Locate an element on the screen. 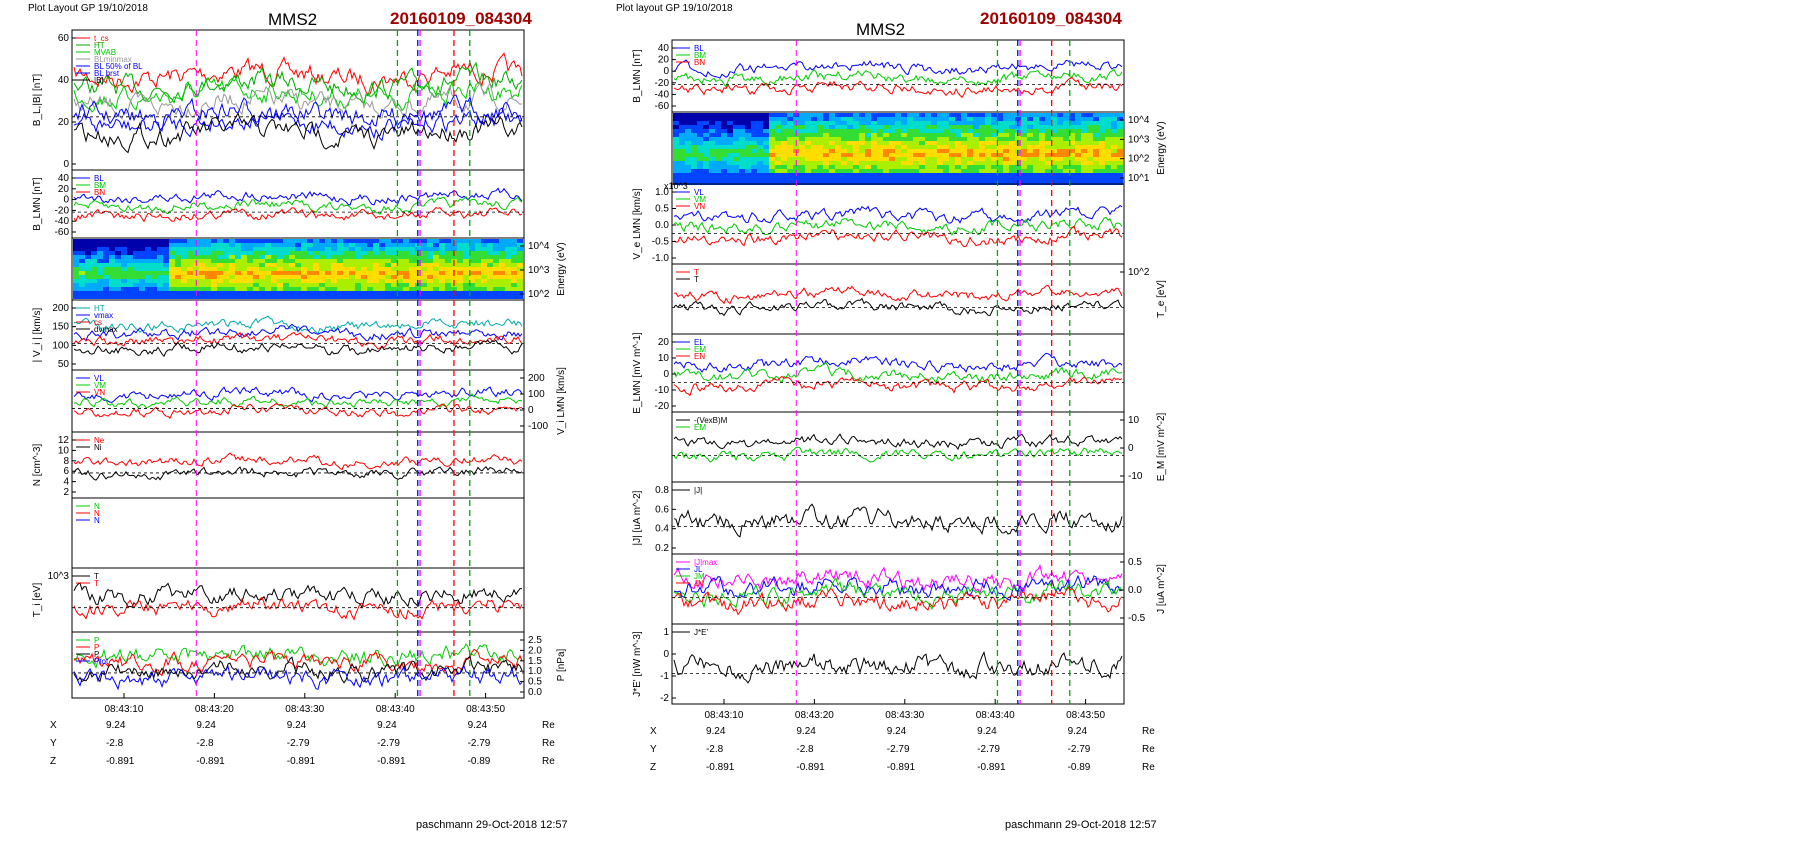 This screenshot has height=841, width=1804. right-legend-label: BN is located at coordinates (699, 62).